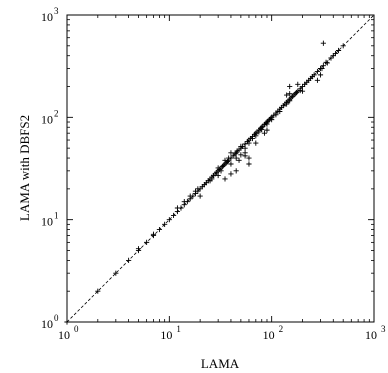  I want to click on x-tick-exponent: 3, so click(383, 329).